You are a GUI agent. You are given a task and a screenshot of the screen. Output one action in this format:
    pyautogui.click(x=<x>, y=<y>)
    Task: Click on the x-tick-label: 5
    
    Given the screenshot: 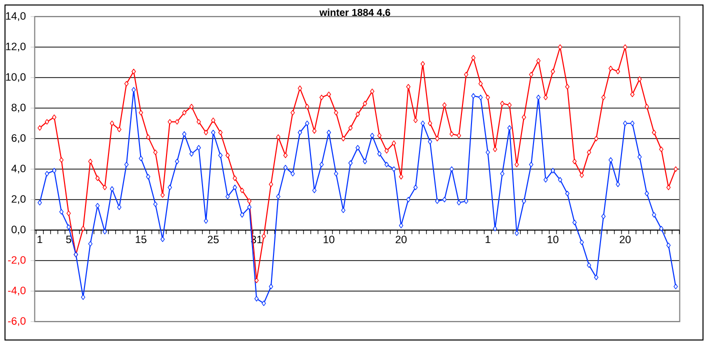 What is the action you would take?
    pyautogui.click(x=69, y=240)
    